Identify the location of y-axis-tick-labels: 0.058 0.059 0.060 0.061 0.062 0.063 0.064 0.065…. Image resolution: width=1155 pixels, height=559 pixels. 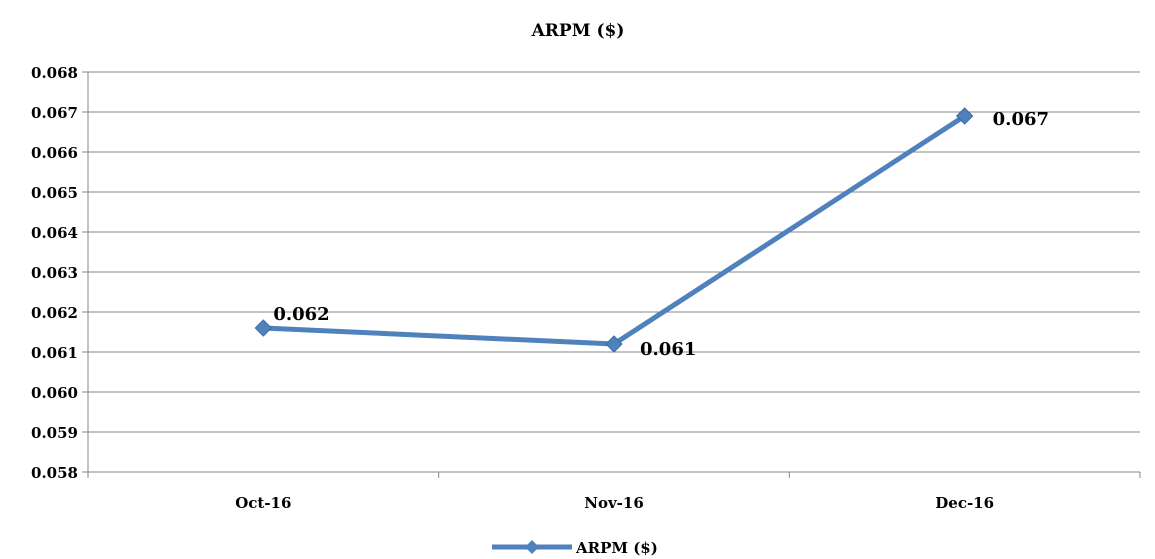
(54, 273).